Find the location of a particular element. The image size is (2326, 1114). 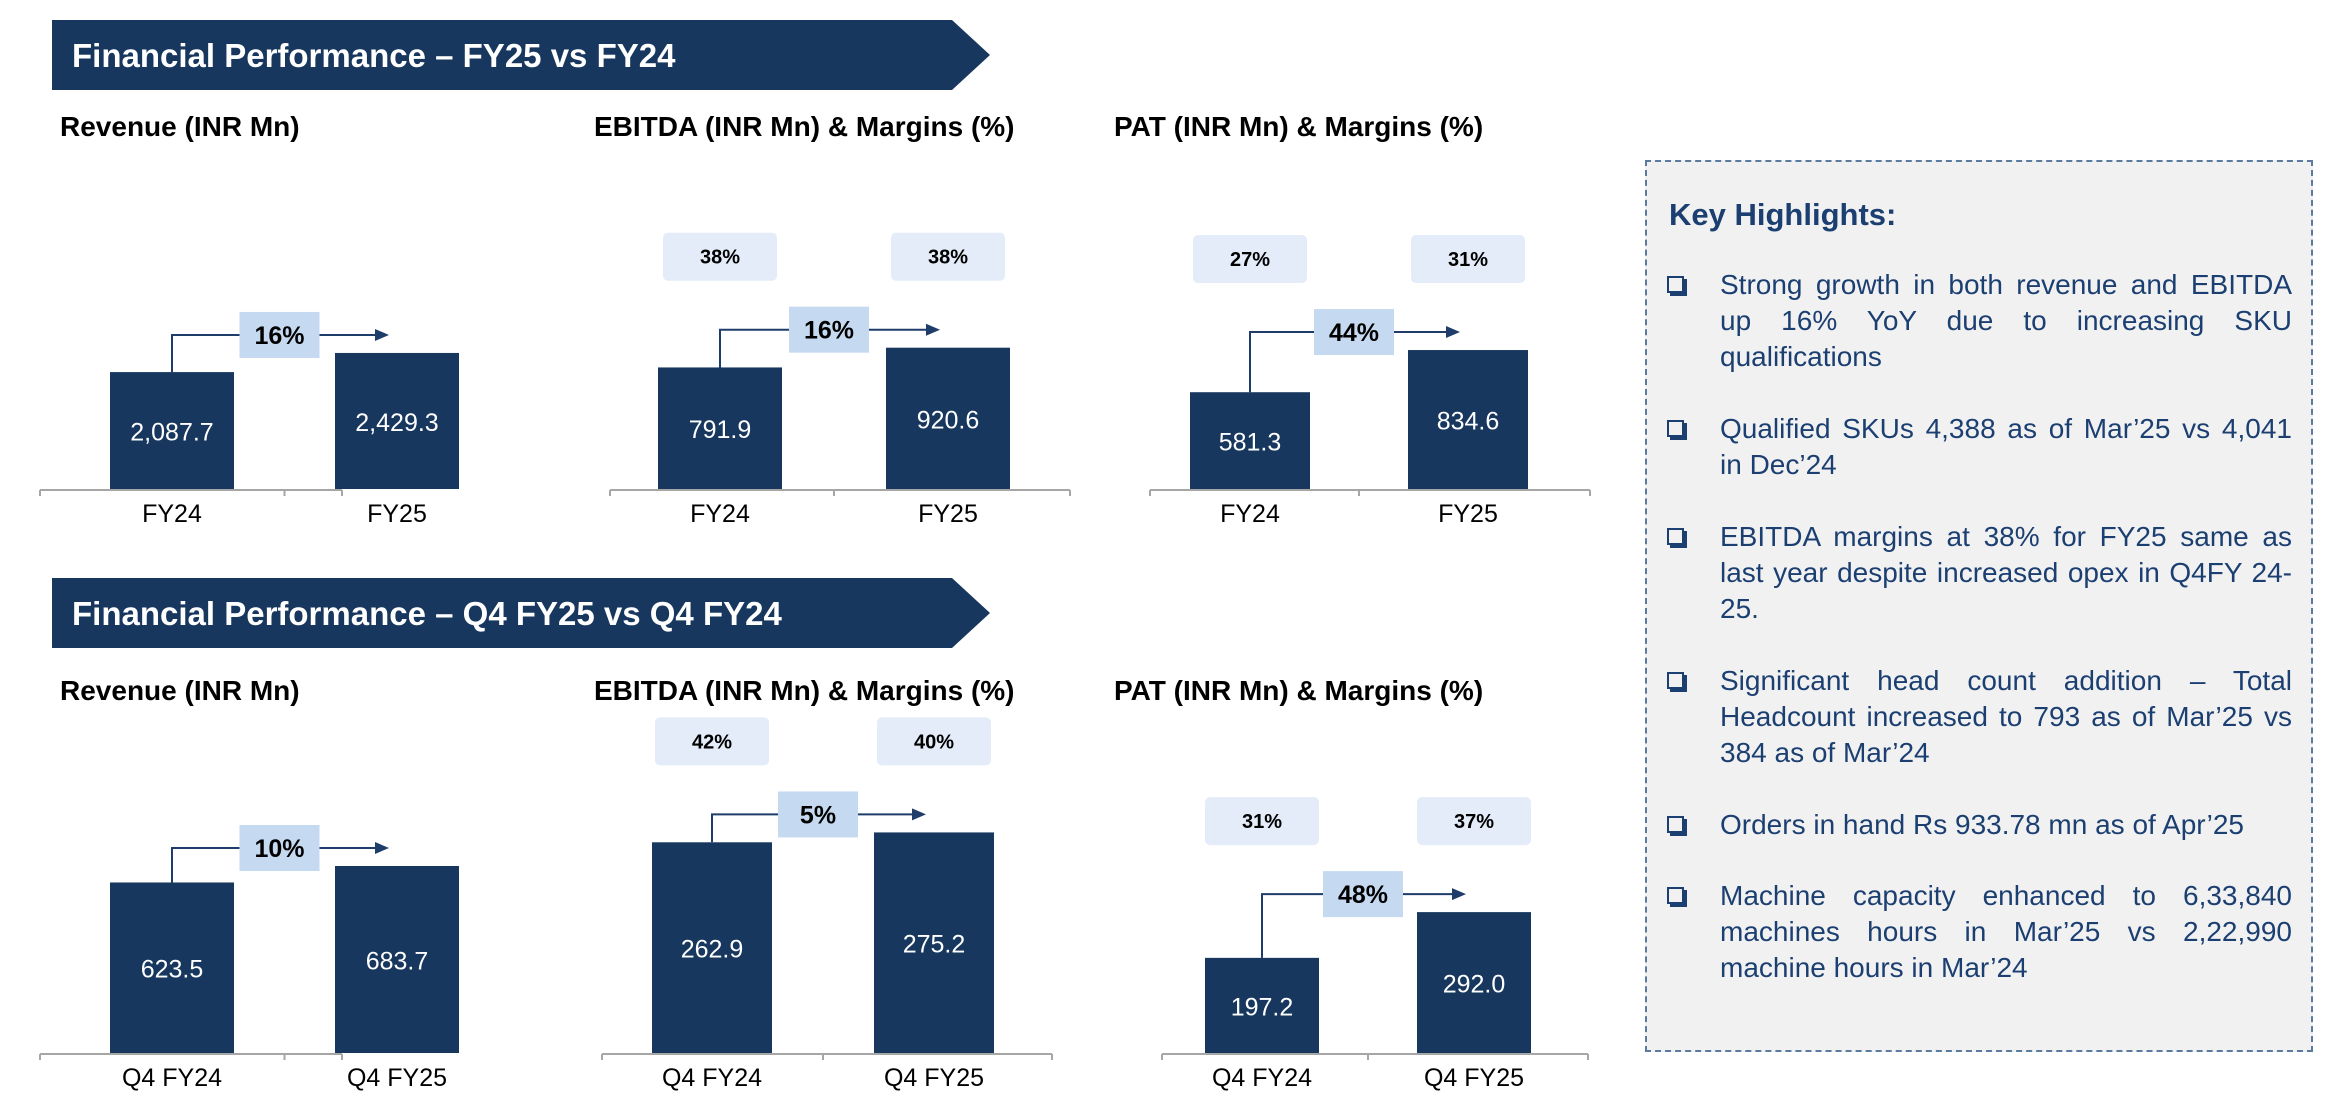

highlight-text: Orders in hand Rs 933.78 mn as of Apr’25 is located at coordinates (1982, 824).